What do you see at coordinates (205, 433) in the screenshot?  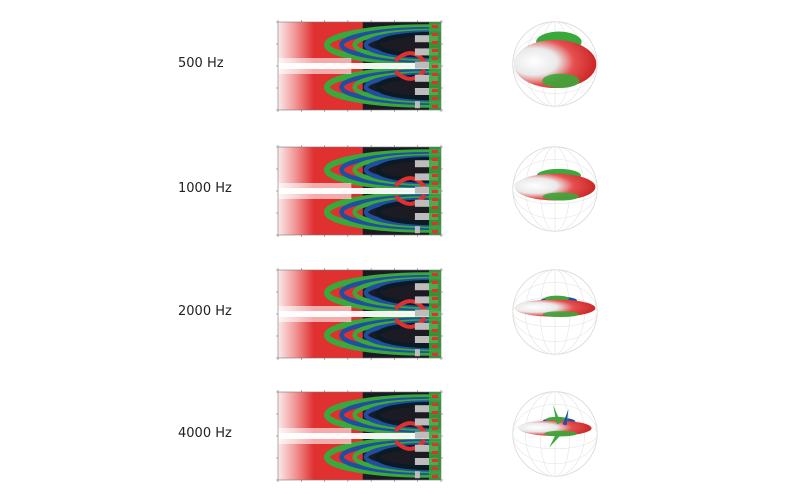 I see `frequency-label: 4000 Hz` at bounding box center [205, 433].